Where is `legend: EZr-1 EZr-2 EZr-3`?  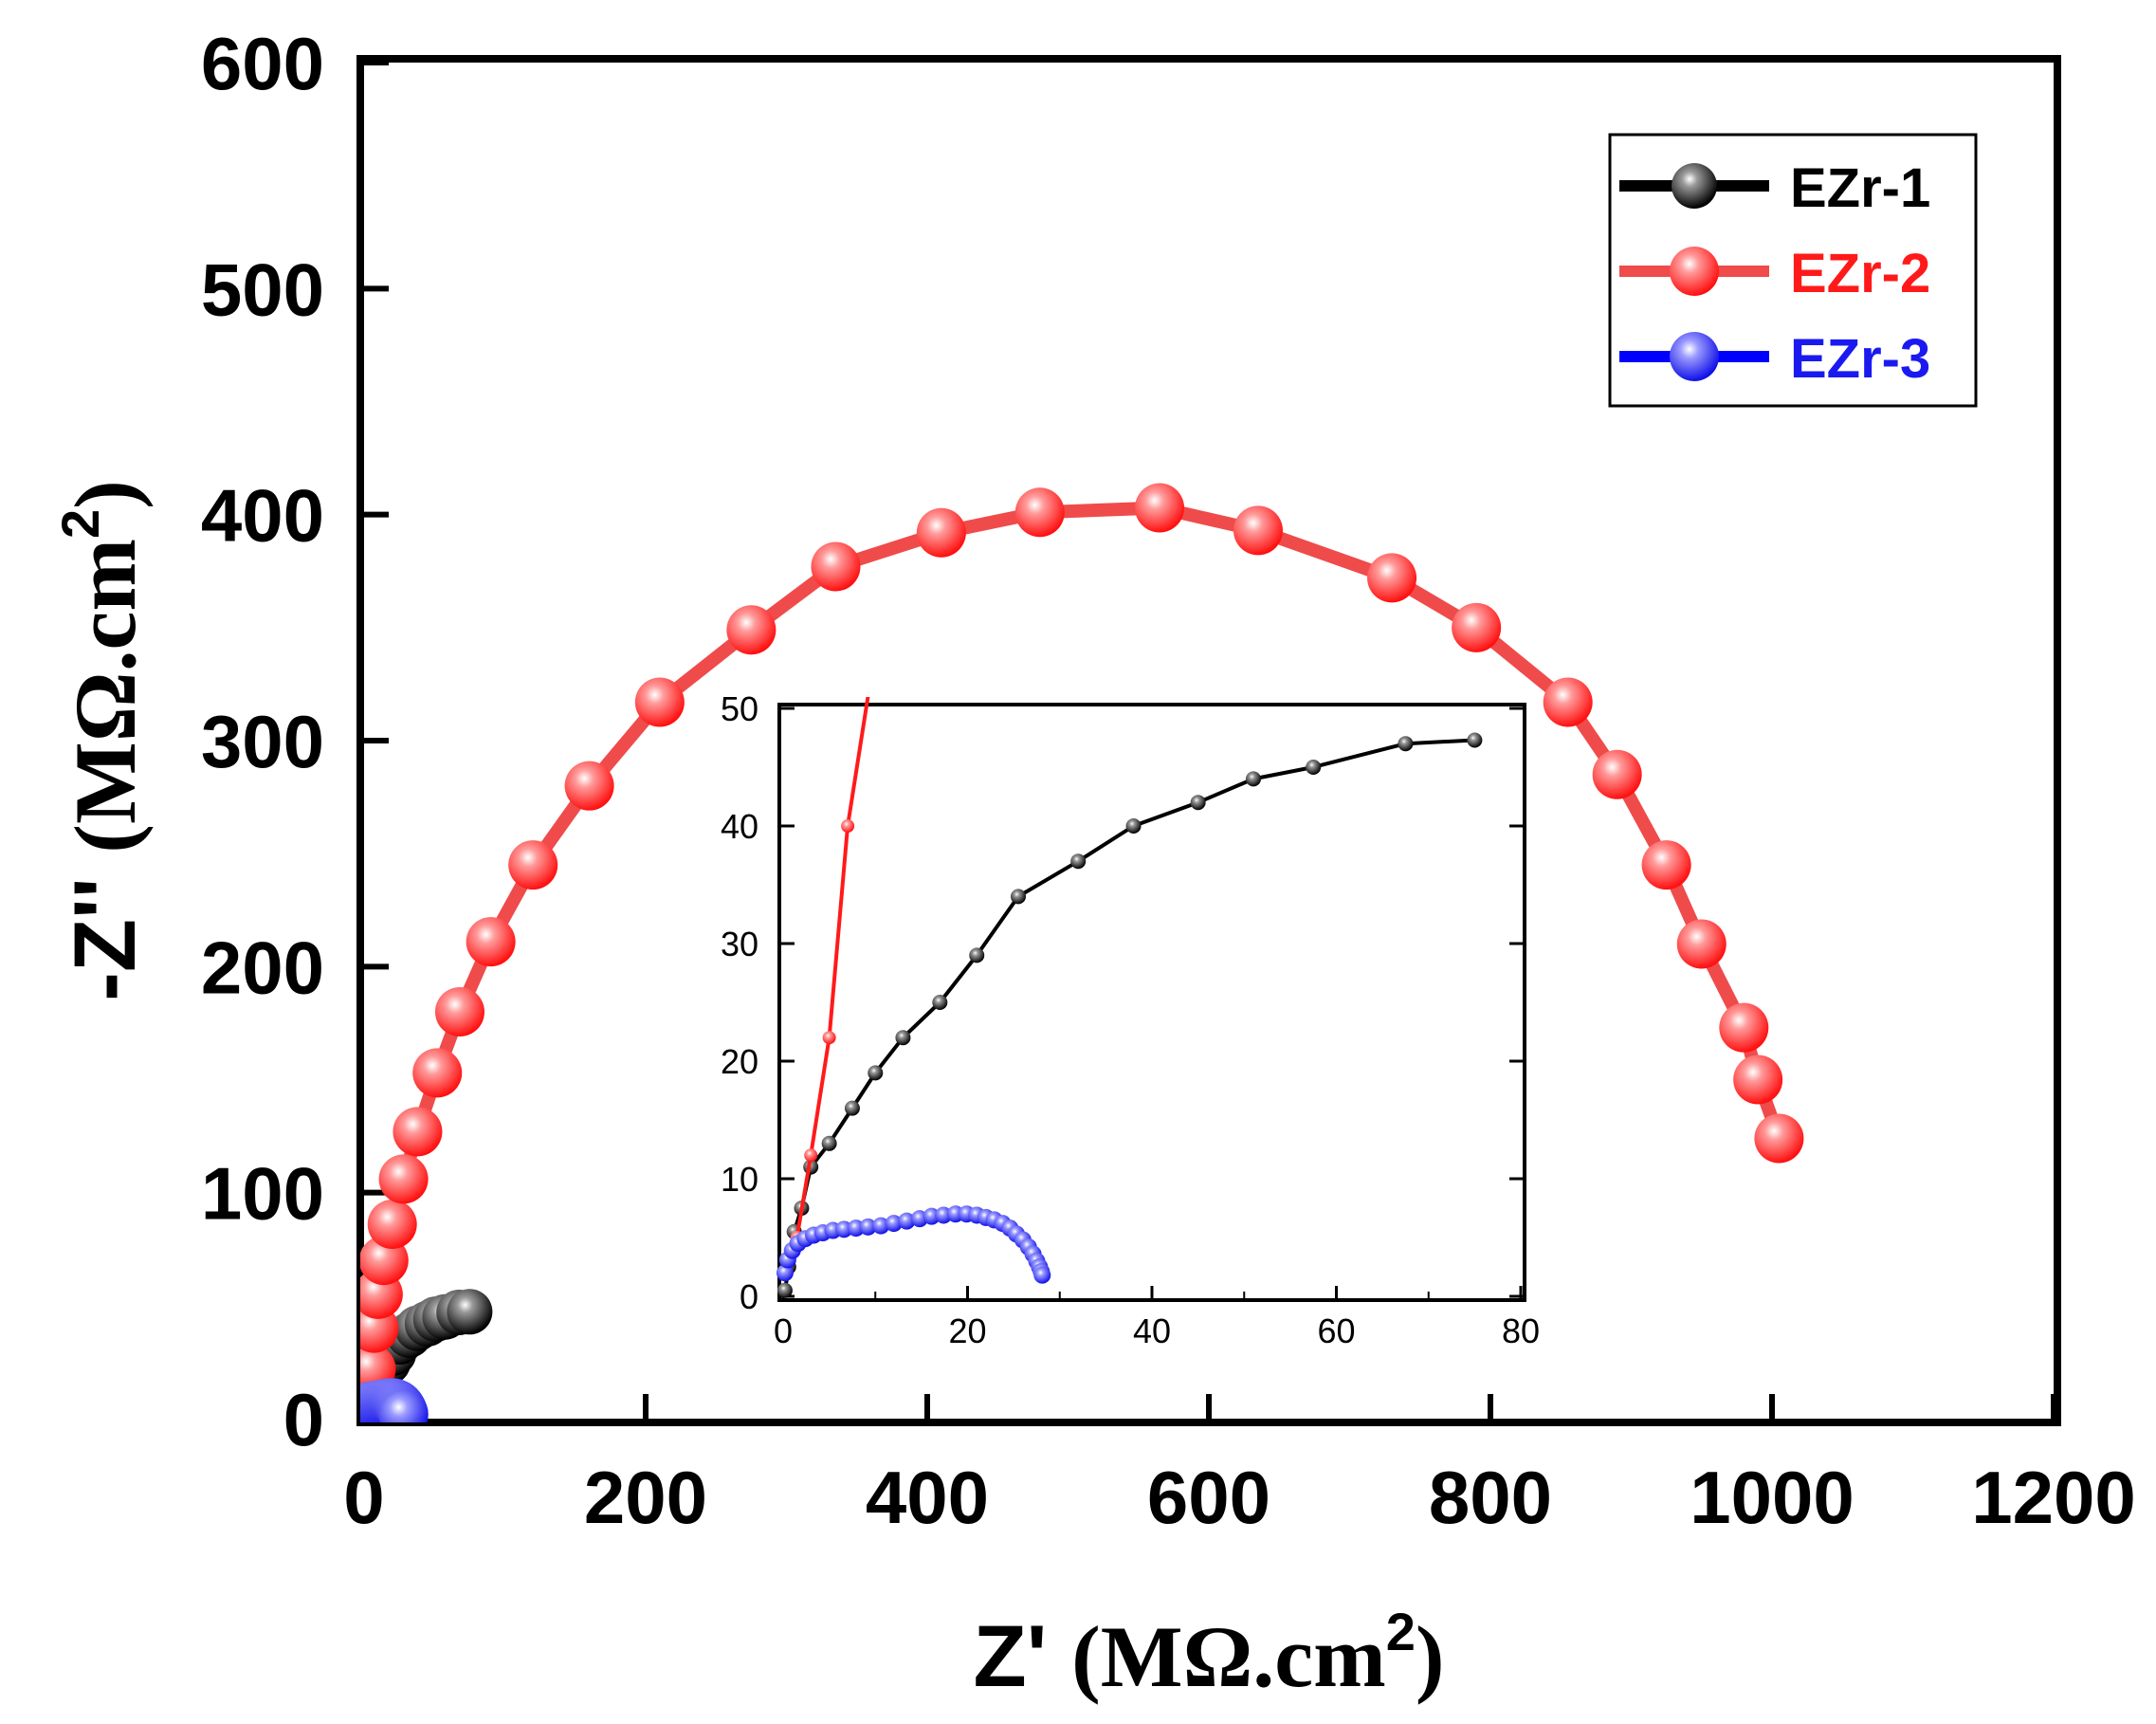 legend: EZr-1 EZr-2 EZr-3 is located at coordinates (1793, 270).